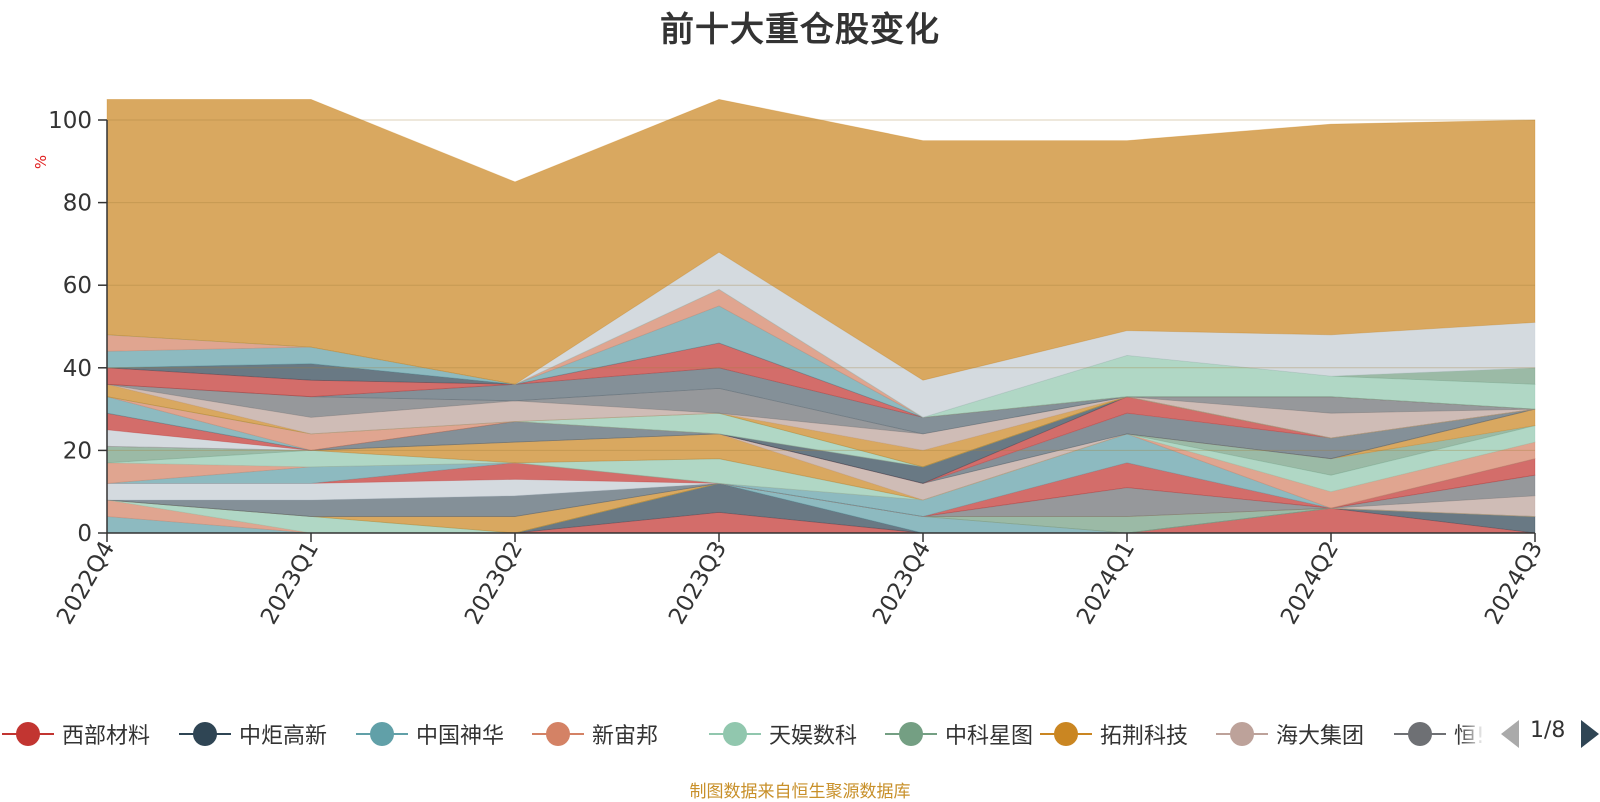 This screenshot has width=1600, height=802. I want to click on y-tick-label: 60, so click(77, 286).